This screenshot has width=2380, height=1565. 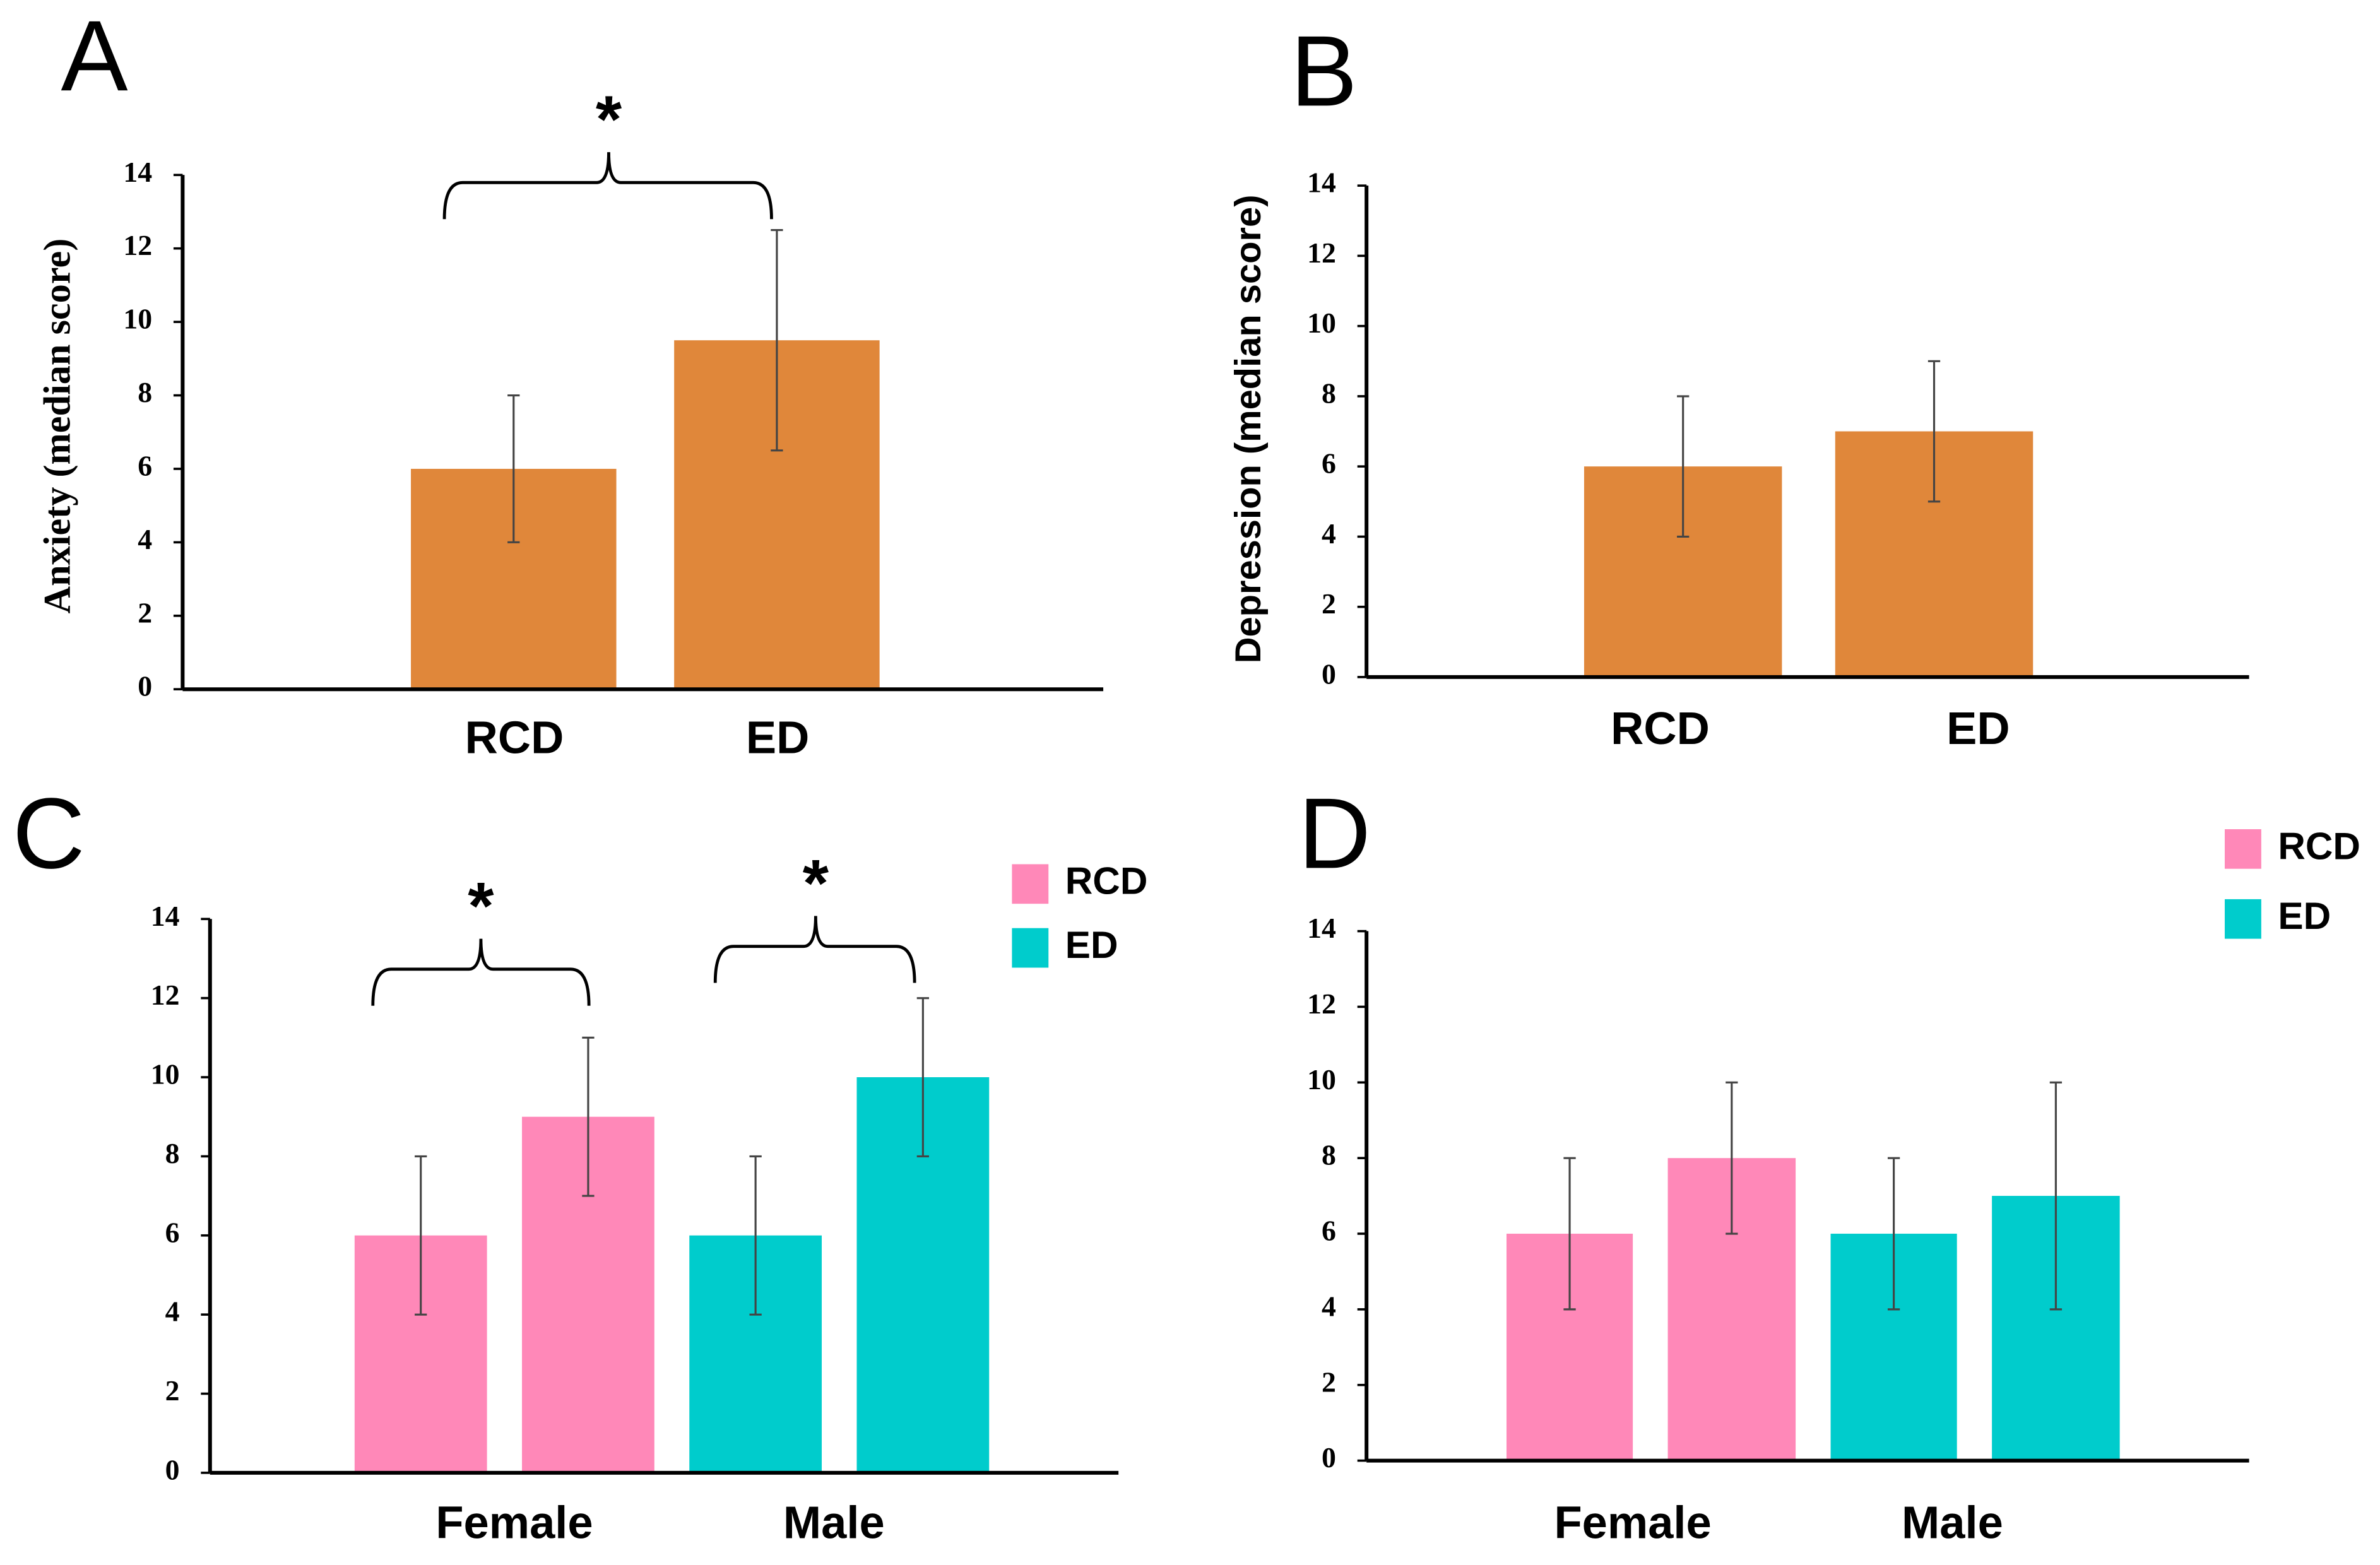 What do you see at coordinates (94, 56) in the screenshot?
I see `panel-label: A` at bounding box center [94, 56].